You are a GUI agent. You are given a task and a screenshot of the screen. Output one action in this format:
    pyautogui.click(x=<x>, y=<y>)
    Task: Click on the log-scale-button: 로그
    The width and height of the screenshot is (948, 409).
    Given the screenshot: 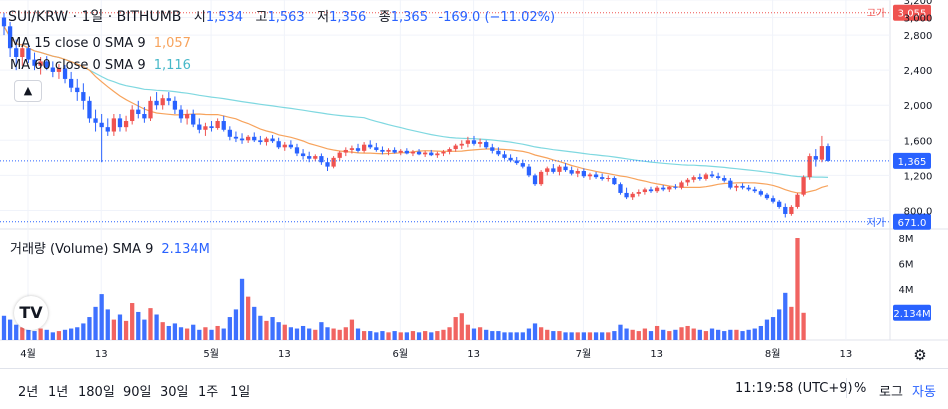 What is the action you would take?
    pyautogui.click(x=891, y=392)
    